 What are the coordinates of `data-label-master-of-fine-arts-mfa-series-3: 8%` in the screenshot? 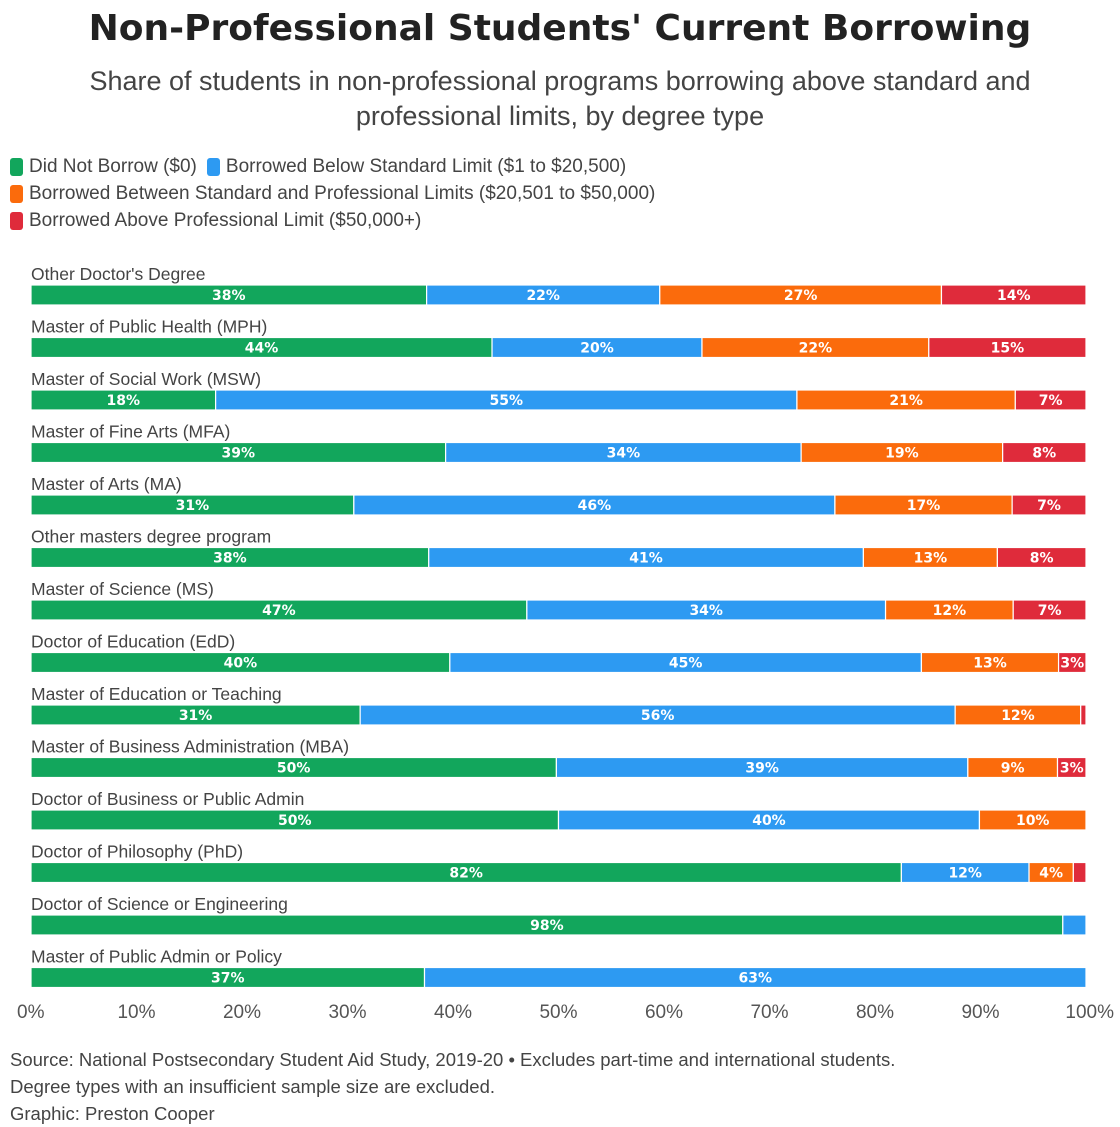 It's located at (1044, 454).